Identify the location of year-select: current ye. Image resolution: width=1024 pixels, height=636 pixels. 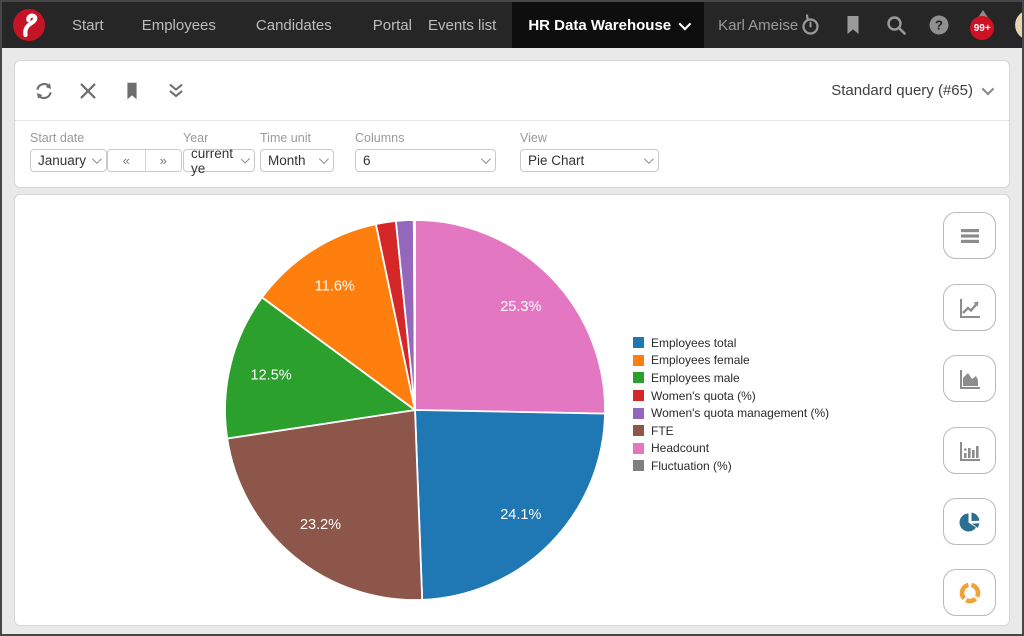
(219, 161).